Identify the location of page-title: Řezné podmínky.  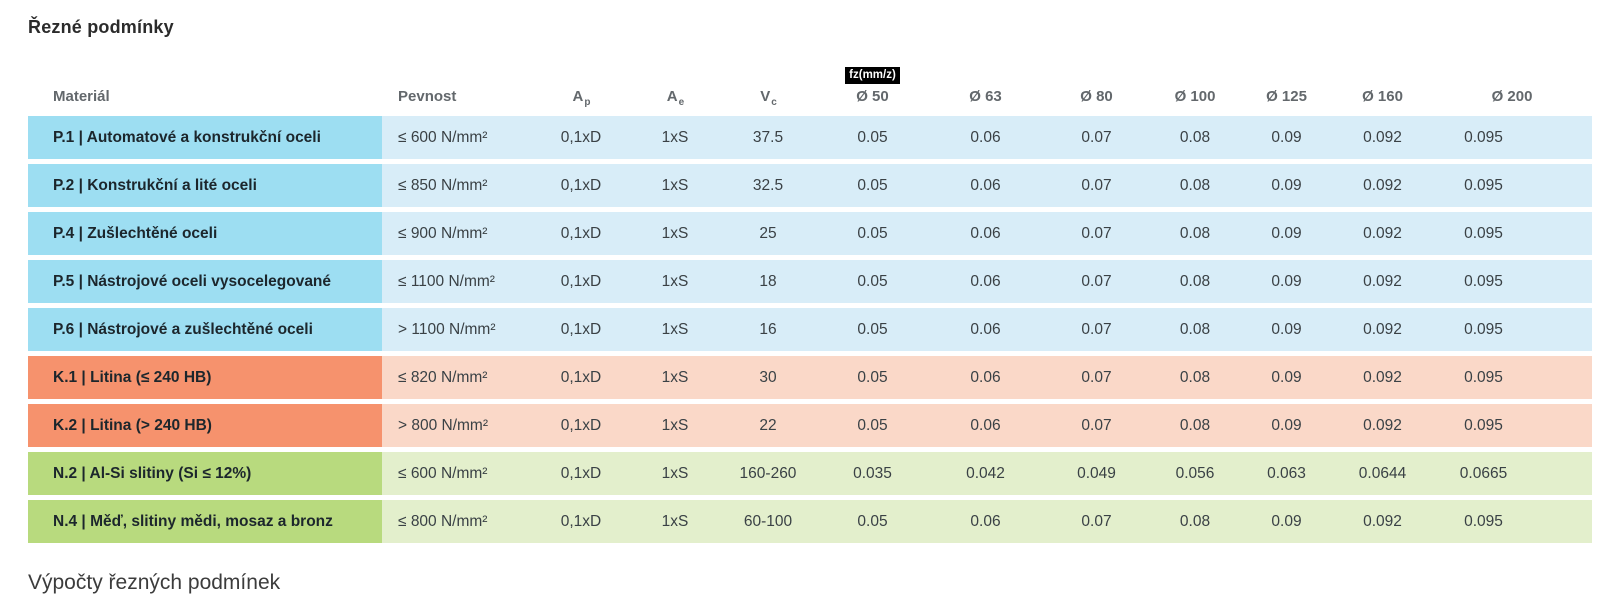
(101, 27).